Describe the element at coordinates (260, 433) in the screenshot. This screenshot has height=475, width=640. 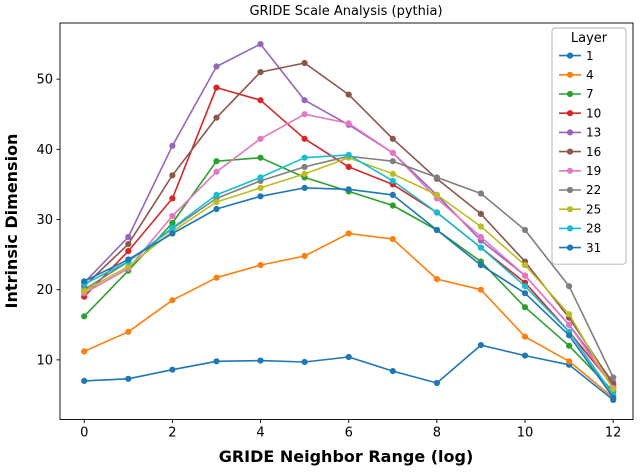
I see `x-tick-label: 4` at that location.